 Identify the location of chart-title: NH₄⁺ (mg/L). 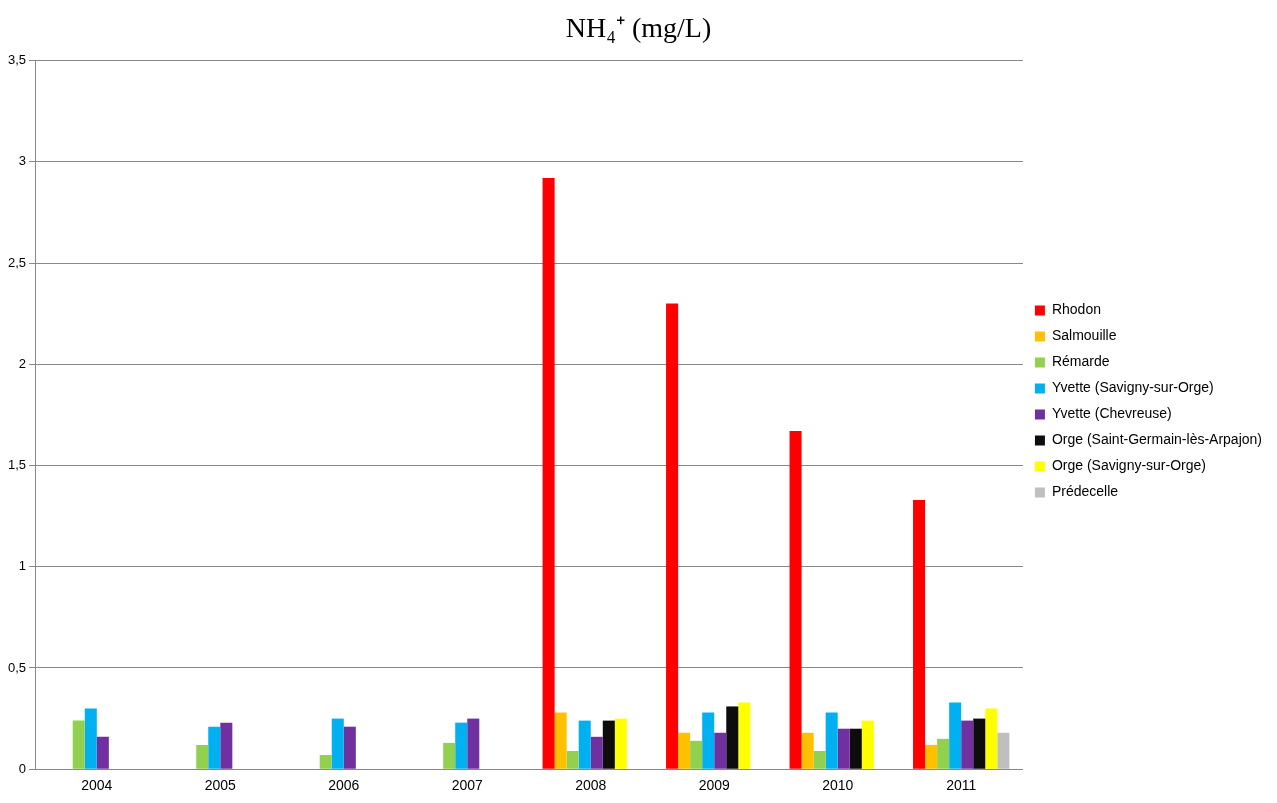
(638, 28).